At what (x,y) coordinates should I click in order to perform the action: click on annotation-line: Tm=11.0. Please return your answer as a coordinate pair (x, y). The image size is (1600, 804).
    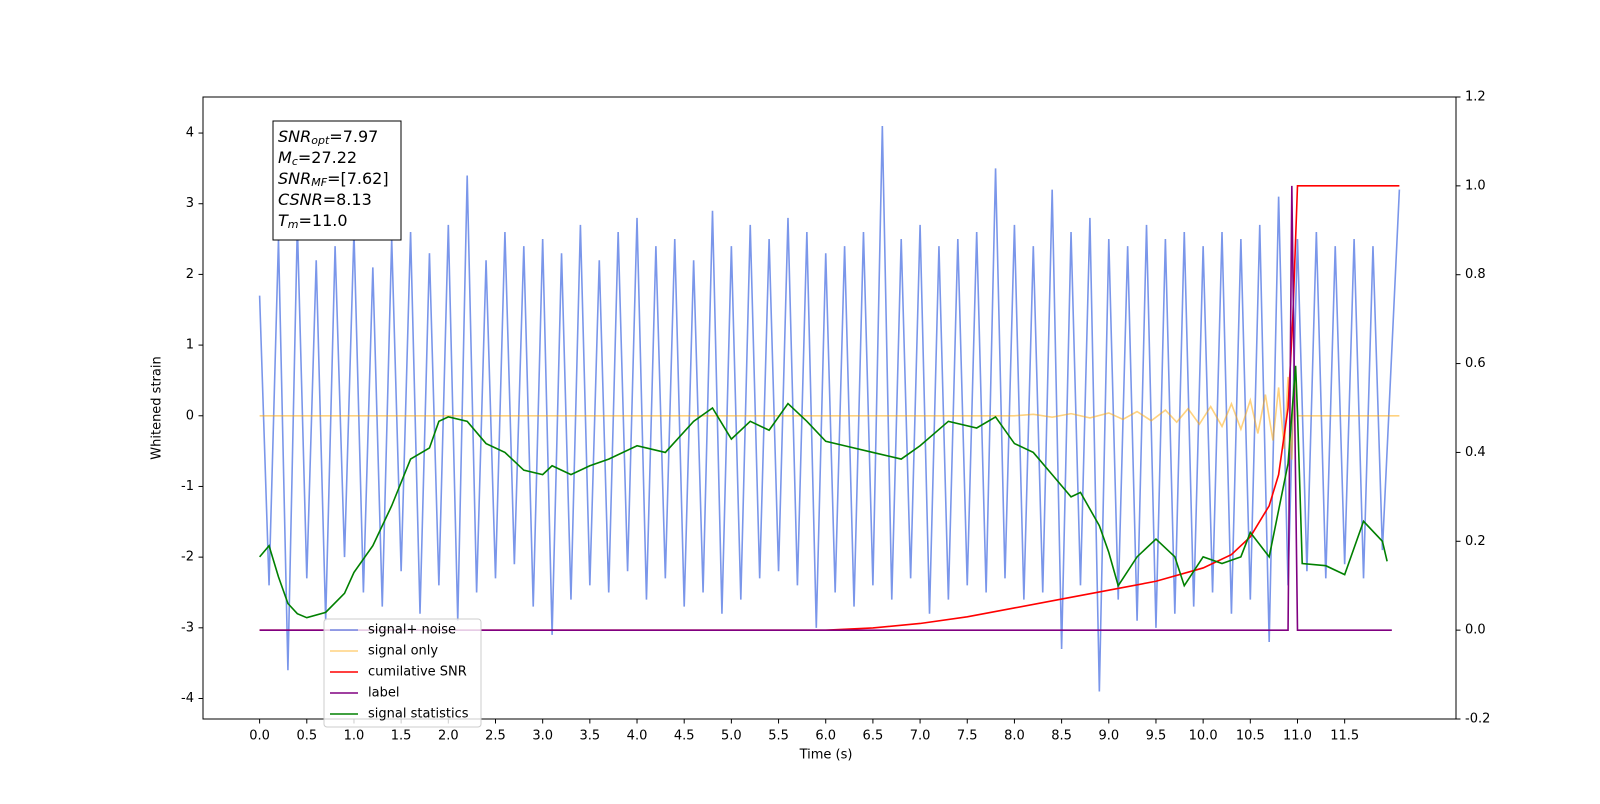
    Looking at the image, I should click on (313, 221).